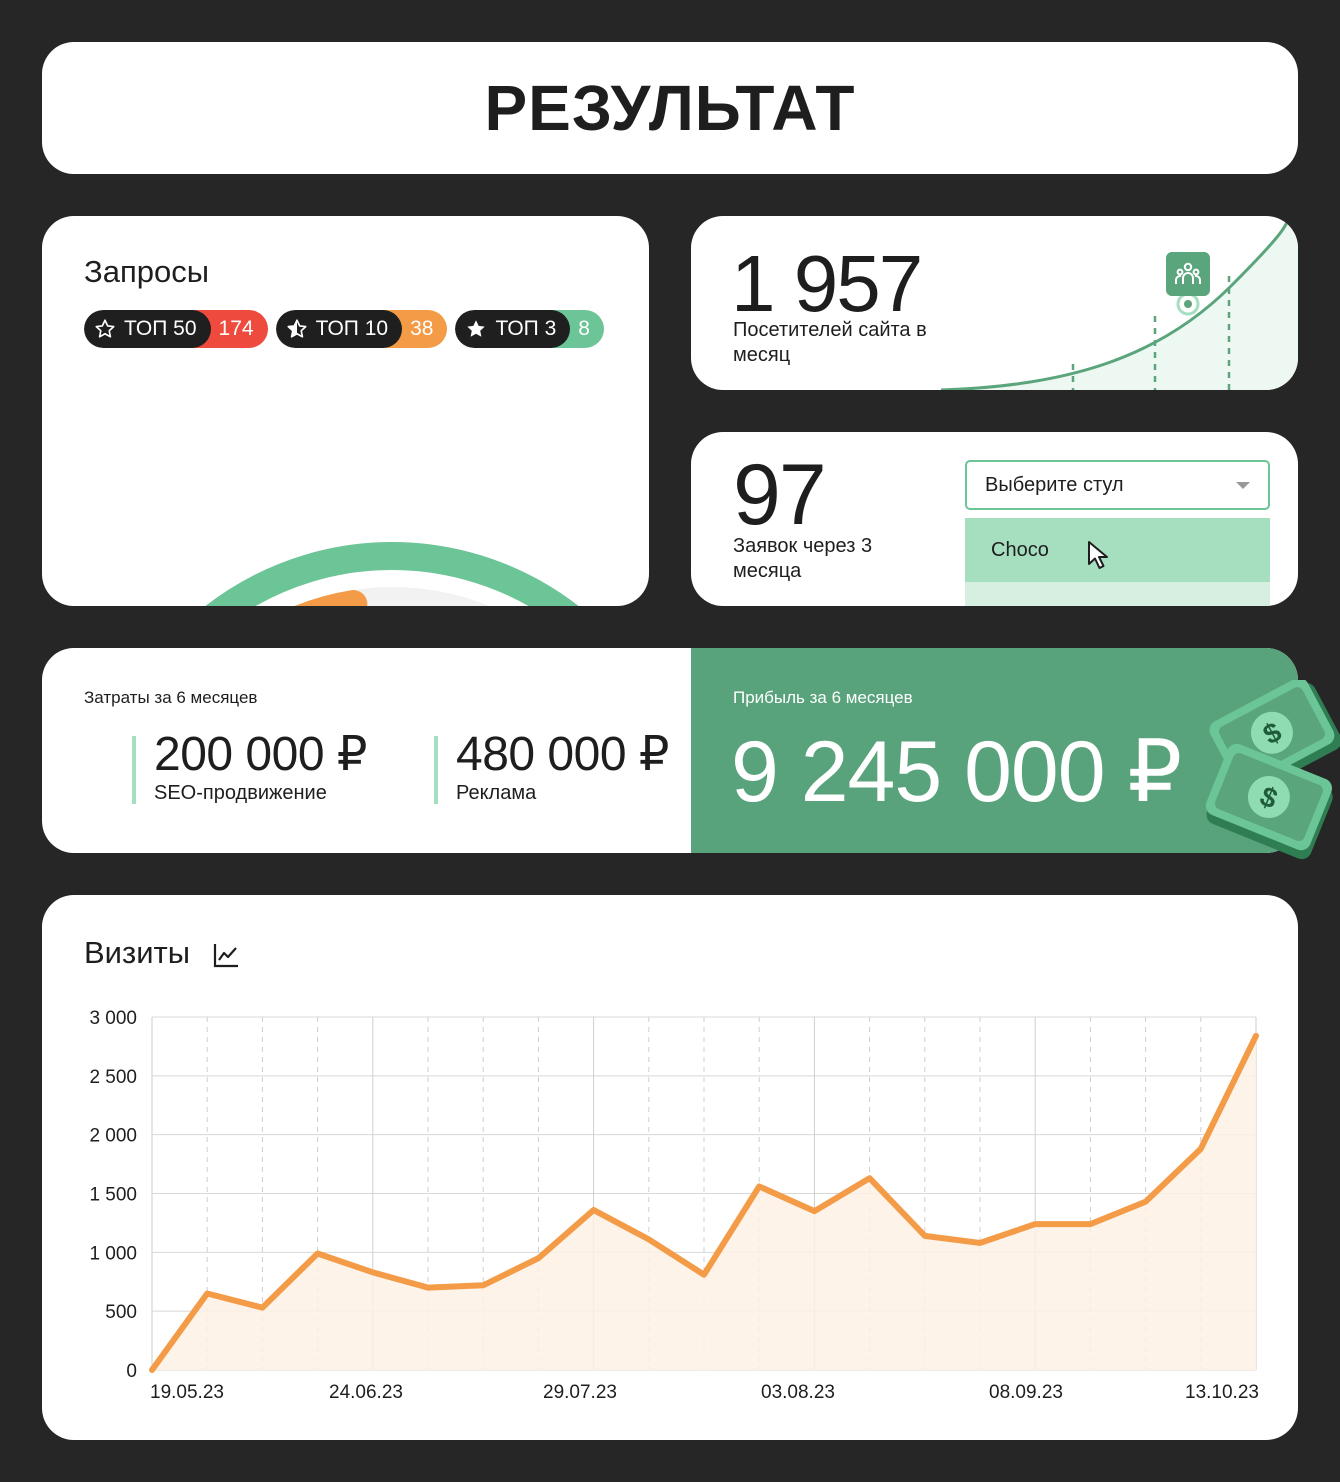  I want to click on cost-ads: 480 000 ₽ Реклама, so click(551, 767).